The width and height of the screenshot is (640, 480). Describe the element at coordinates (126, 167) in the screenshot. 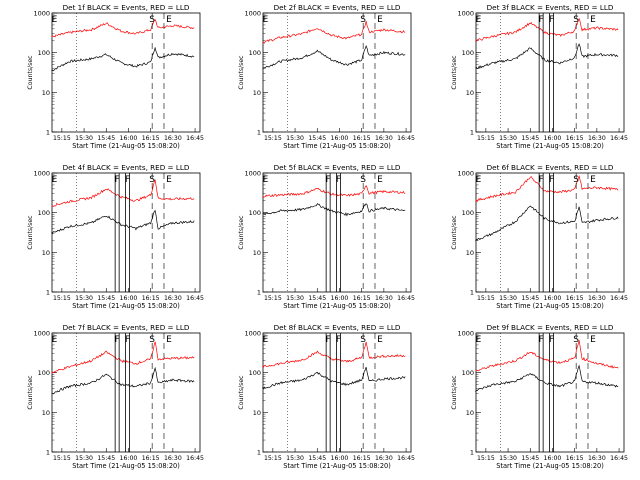

I see `panel-title: Det 4f BLACK = Events, RED = LLD` at that location.